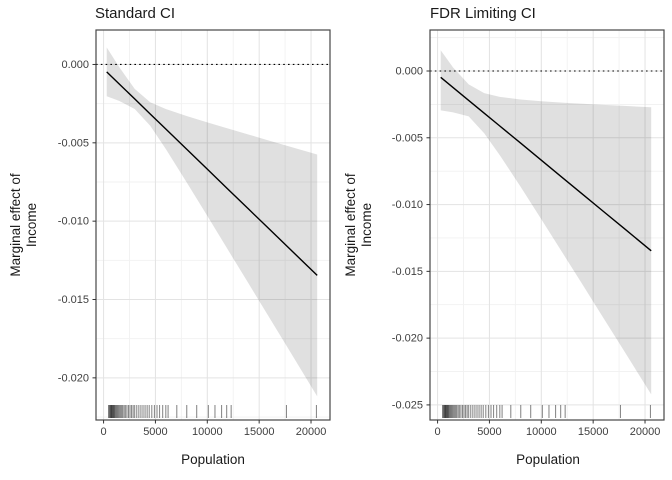 This screenshot has width=672, height=480. What do you see at coordinates (483, 13) in the screenshot?
I see `fdr-limiting-ci-title: FDR Limiting CI` at bounding box center [483, 13].